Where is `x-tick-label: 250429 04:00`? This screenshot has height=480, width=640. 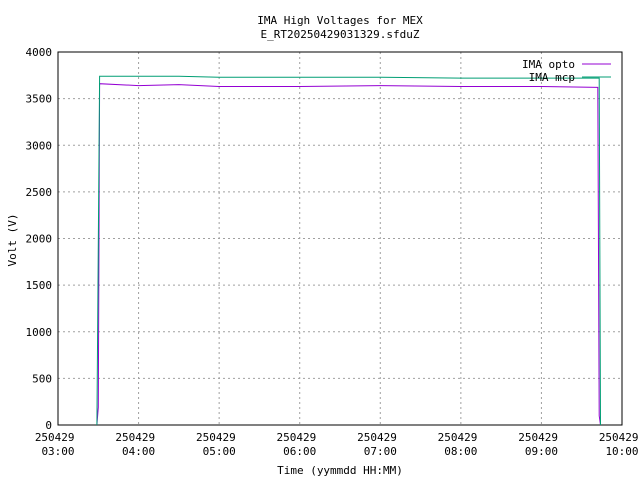 x-tick-label: 250429 04:00 is located at coordinates (138, 444).